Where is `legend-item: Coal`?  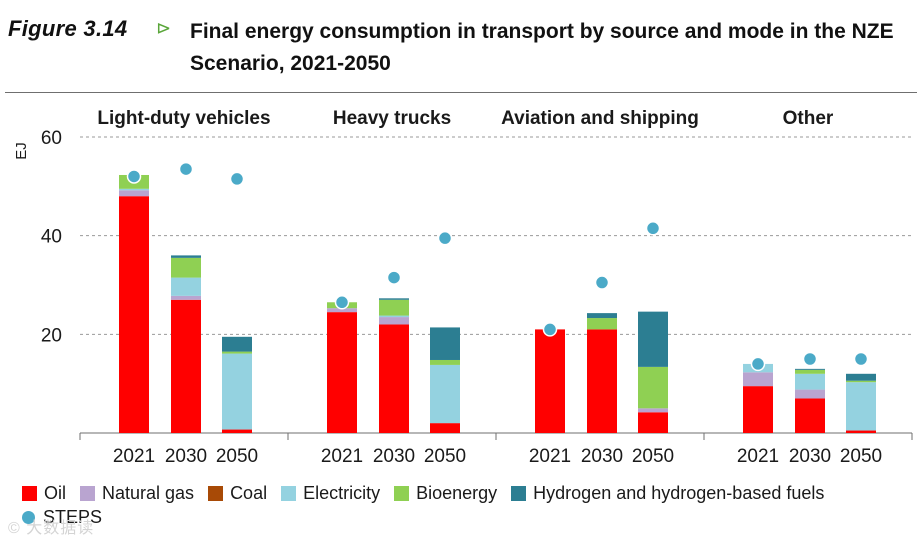 legend-item: Coal is located at coordinates (237, 493).